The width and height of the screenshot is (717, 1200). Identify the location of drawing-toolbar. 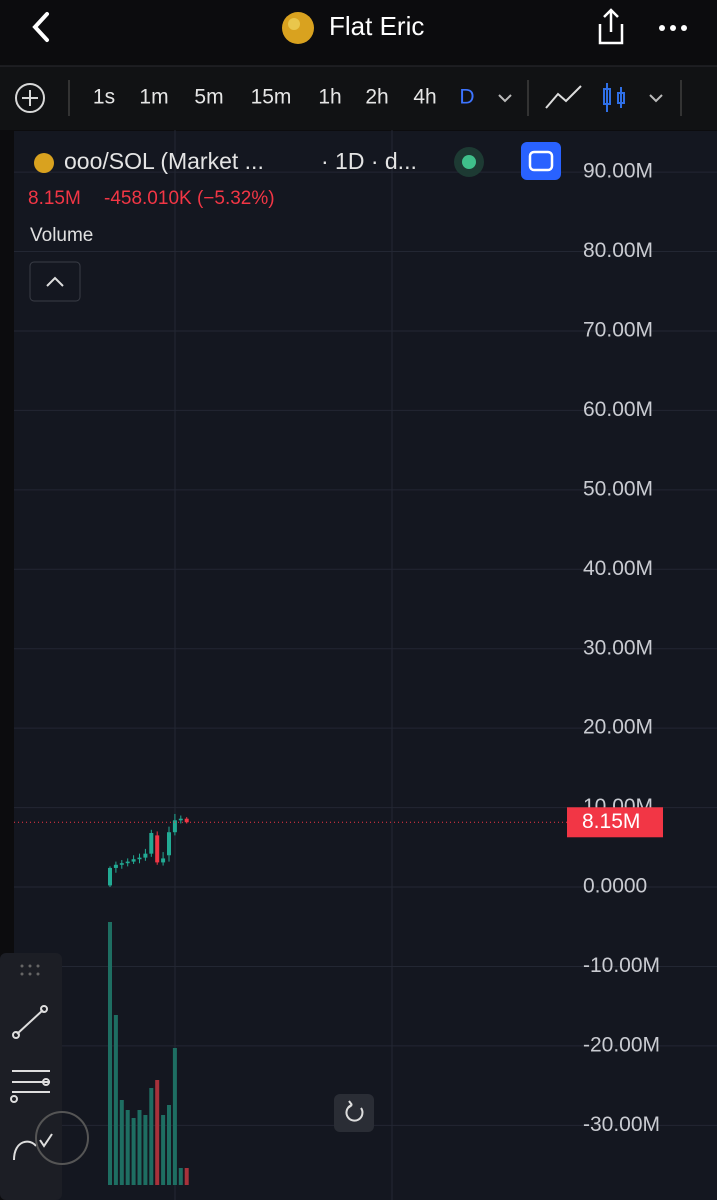
(31, 1076).